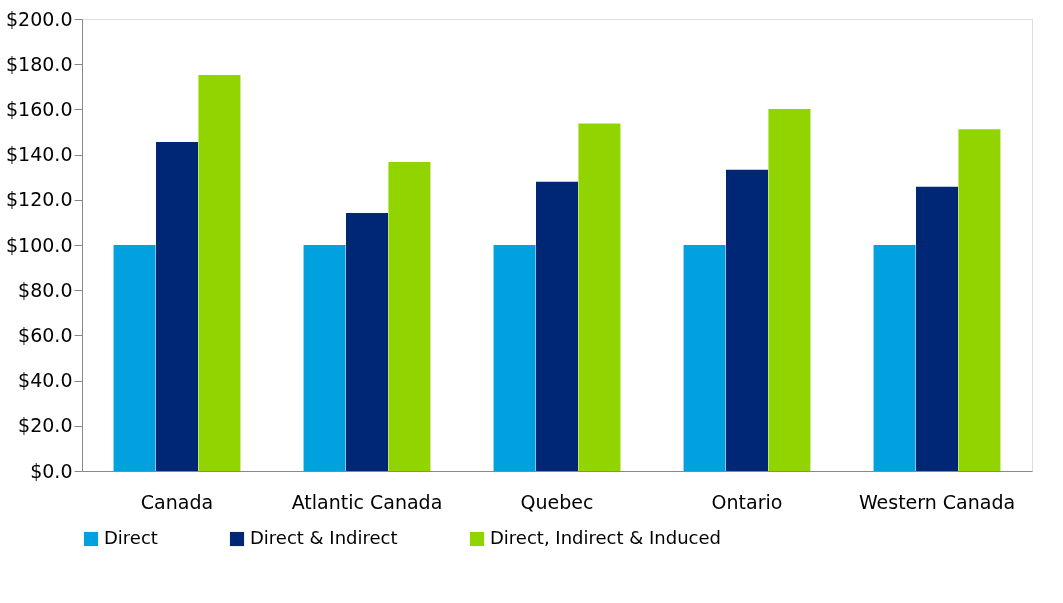 This screenshot has height=603, width=1063. Describe the element at coordinates (937, 501) in the screenshot. I see `x-tick-label: Western Canada` at that location.